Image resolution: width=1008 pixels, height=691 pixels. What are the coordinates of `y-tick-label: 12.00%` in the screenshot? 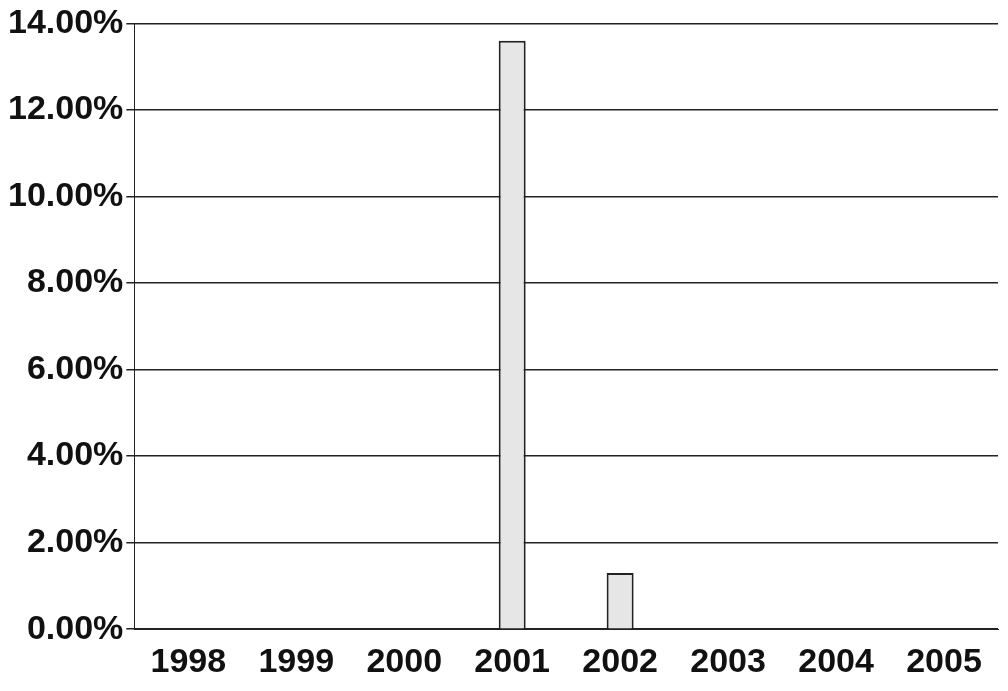 It's located at (65, 107).